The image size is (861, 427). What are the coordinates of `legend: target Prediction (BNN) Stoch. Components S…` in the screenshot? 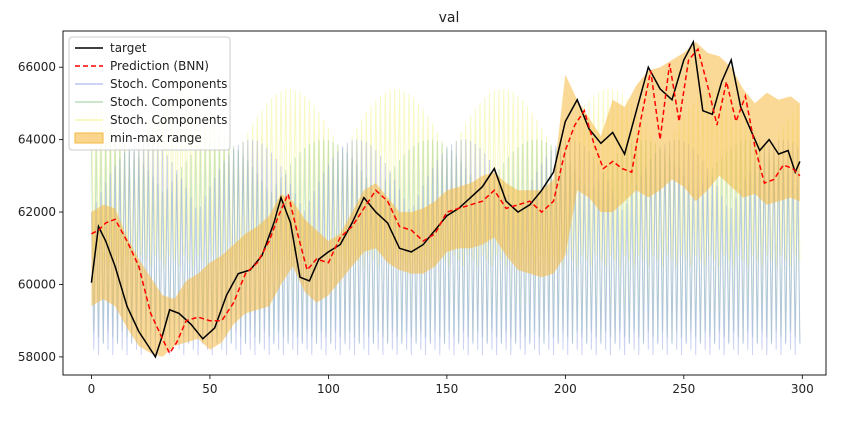 It's located at (149, 93).